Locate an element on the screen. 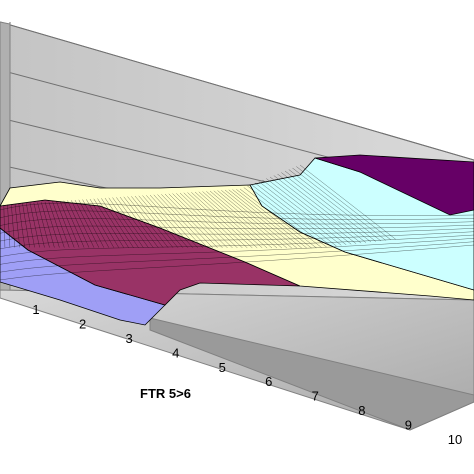 This screenshot has width=474, height=474. x-tick-label: 6 is located at coordinates (268, 381).